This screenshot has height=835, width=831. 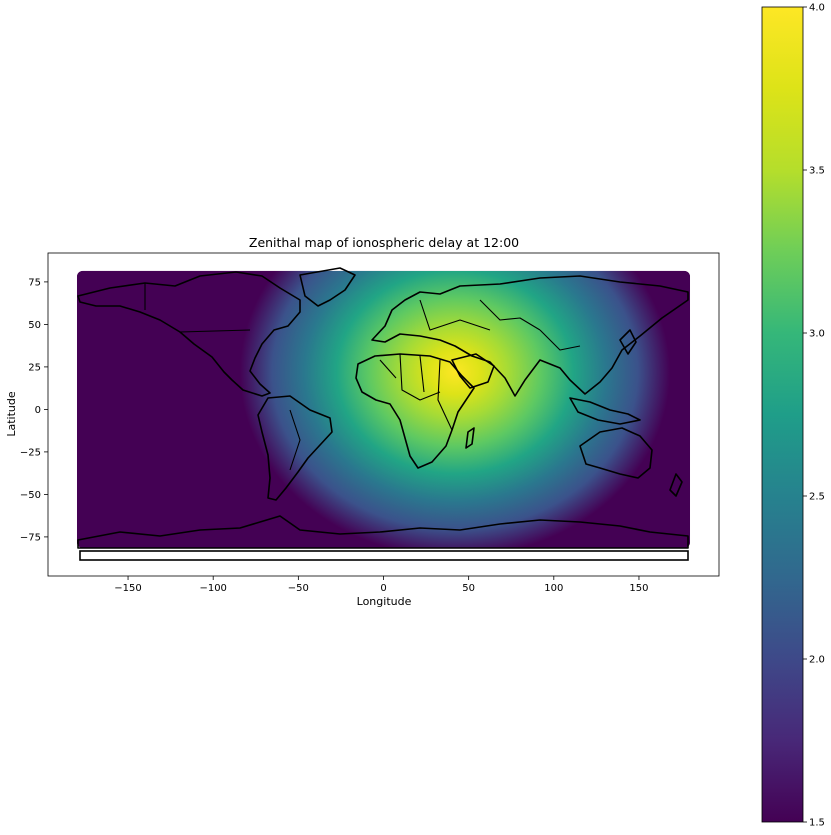 What do you see at coordinates (817, 823) in the screenshot?
I see `colorbar-tick-label: 1.5` at bounding box center [817, 823].